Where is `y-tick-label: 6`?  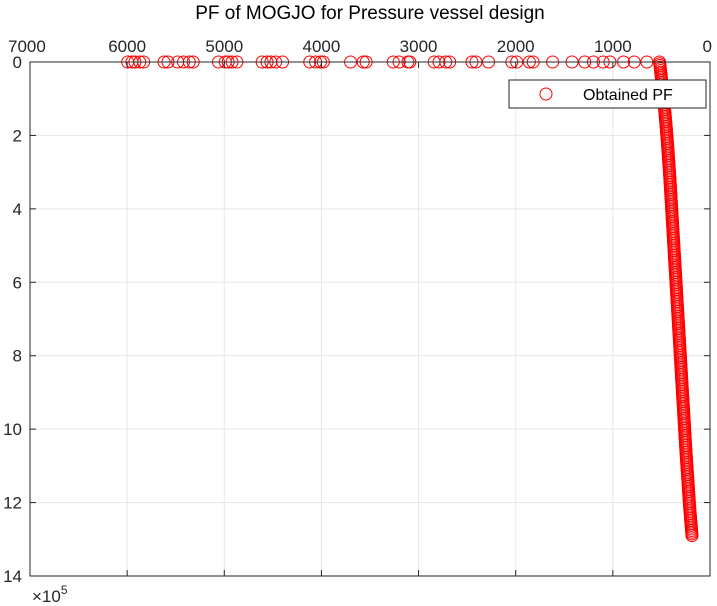
y-tick-label: 6 is located at coordinates (17, 282).